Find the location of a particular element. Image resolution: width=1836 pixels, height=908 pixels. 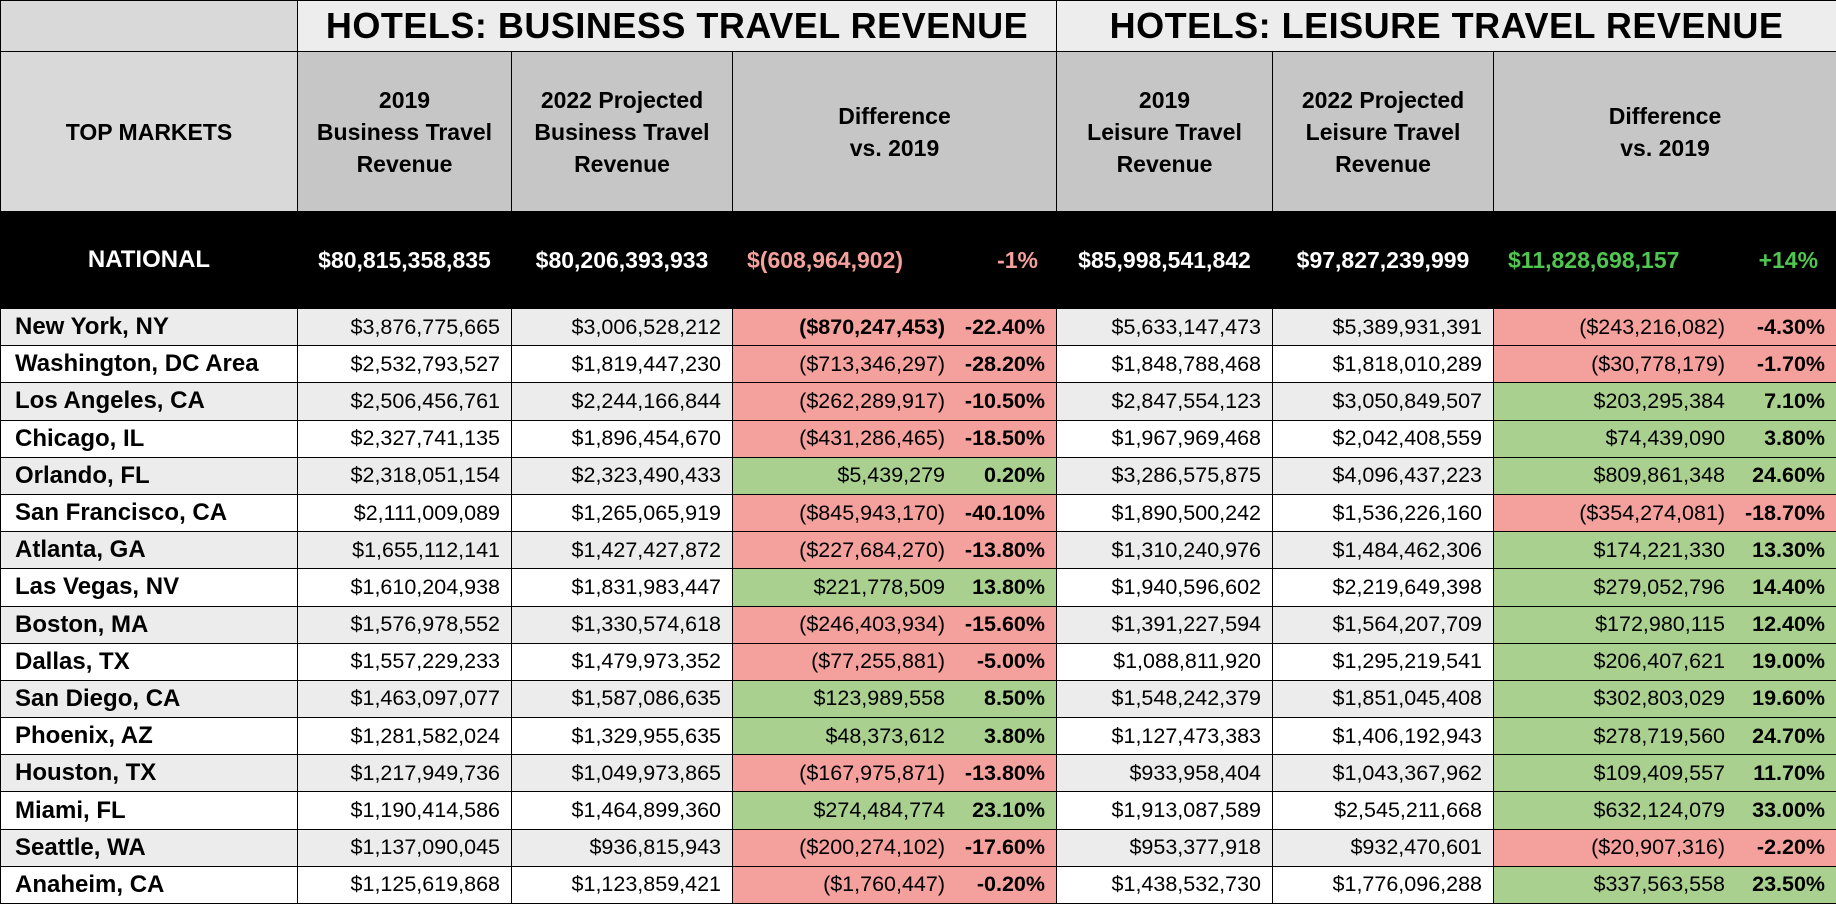

lei-2022-revenue: $5,389,931,391 is located at coordinates (1383, 327).